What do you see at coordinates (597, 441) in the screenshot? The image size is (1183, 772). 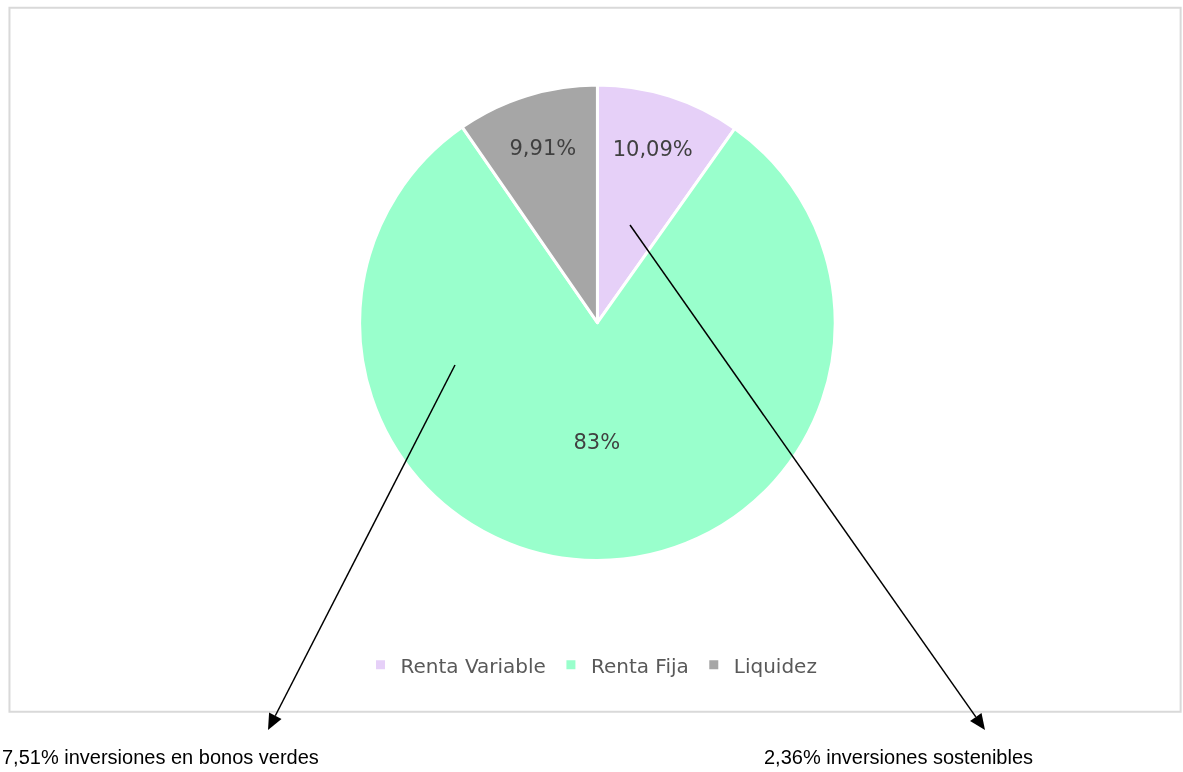 I see `data-label: 83%` at bounding box center [597, 441].